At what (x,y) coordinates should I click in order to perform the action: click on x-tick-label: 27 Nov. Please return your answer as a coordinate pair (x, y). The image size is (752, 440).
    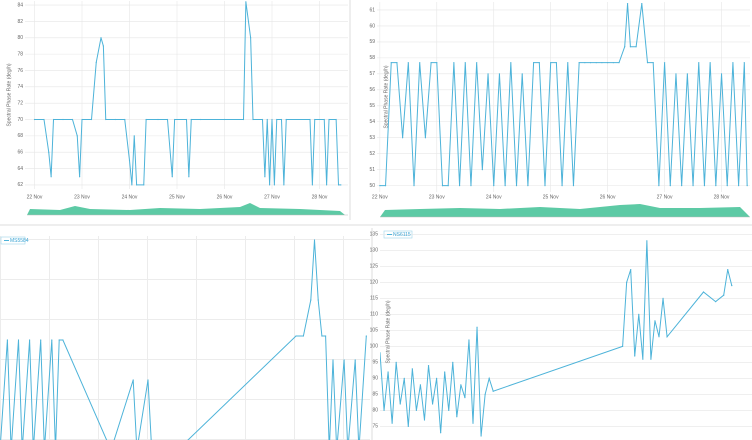
    Looking at the image, I should click on (272, 197).